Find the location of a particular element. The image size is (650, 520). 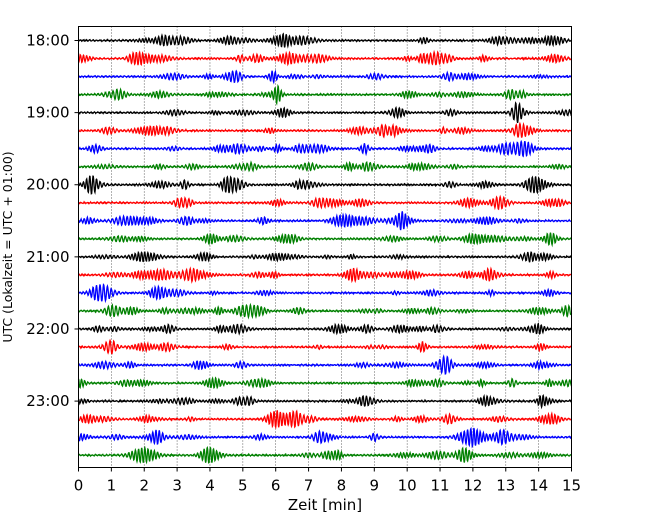

x-tick-label-7: 7 is located at coordinates (309, 486).